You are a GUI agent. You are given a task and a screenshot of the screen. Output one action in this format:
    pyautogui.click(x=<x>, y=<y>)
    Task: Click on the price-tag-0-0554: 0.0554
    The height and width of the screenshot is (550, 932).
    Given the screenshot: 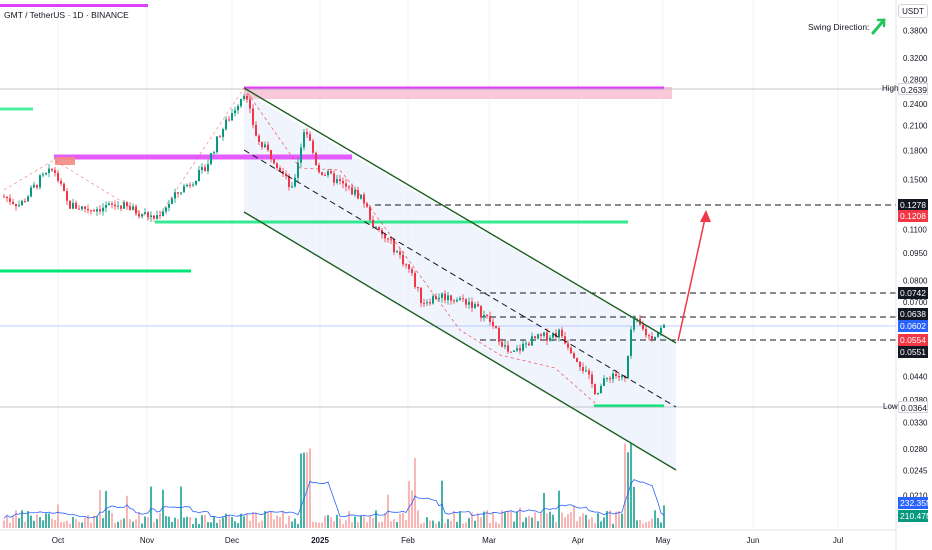 What is the action you would take?
    pyautogui.click(x=913, y=340)
    